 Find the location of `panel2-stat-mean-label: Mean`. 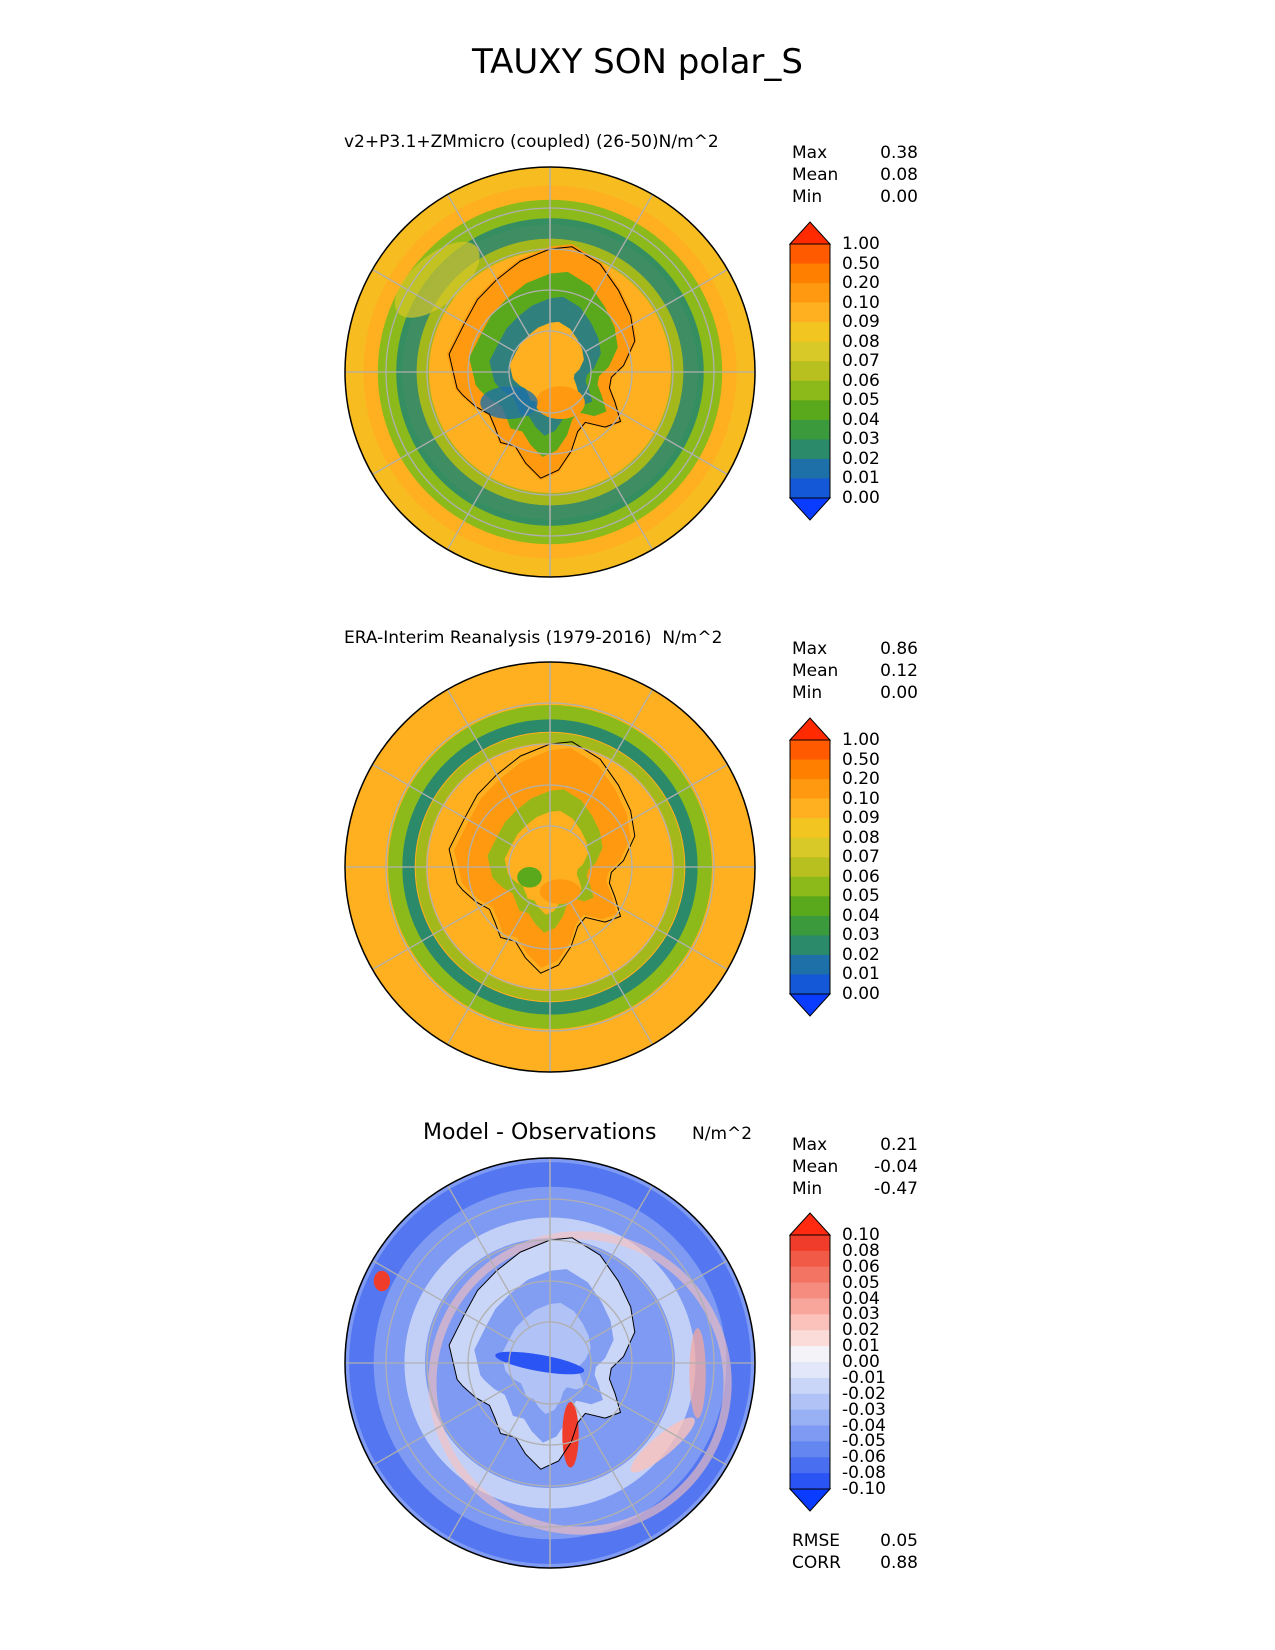

panel2-stat-mean-label: Mean is located at coordinates (815, 671).